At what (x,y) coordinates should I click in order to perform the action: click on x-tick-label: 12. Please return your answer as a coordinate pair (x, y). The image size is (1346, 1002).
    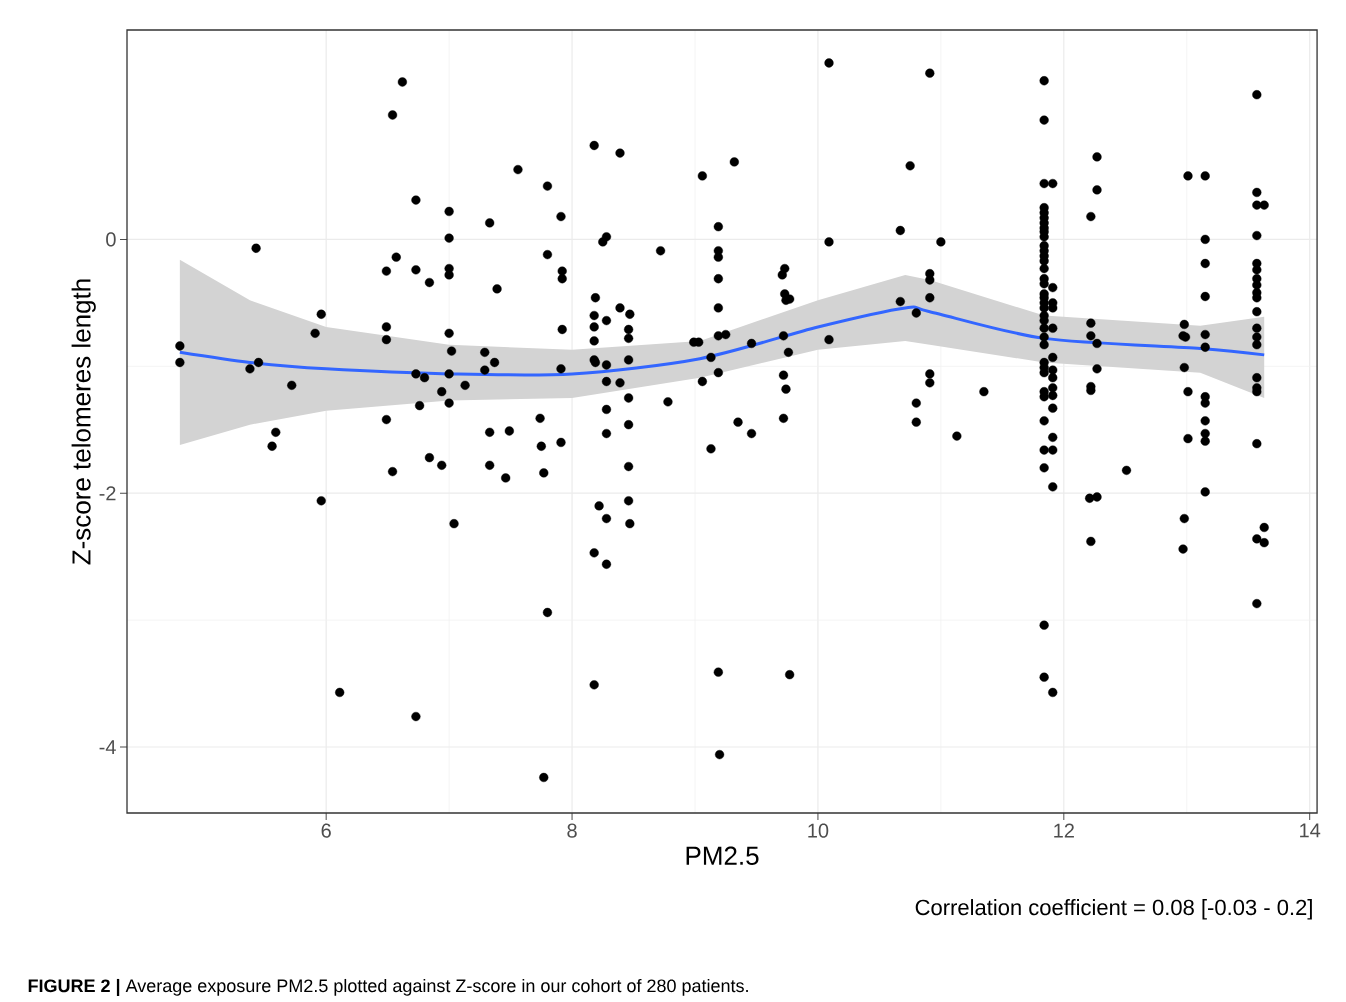
    Looking at the image, I should click on (1064, 830).